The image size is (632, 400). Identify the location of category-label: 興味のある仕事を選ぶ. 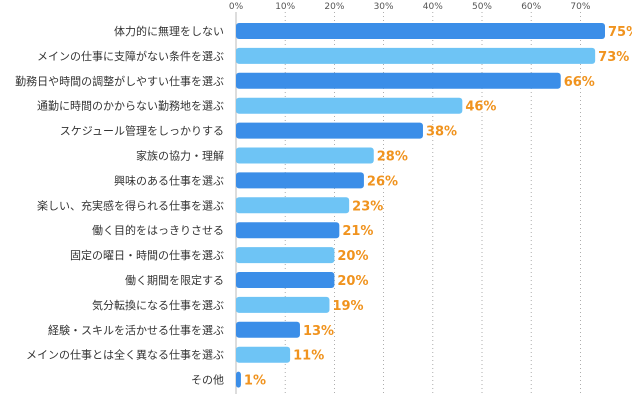
(169, 180).